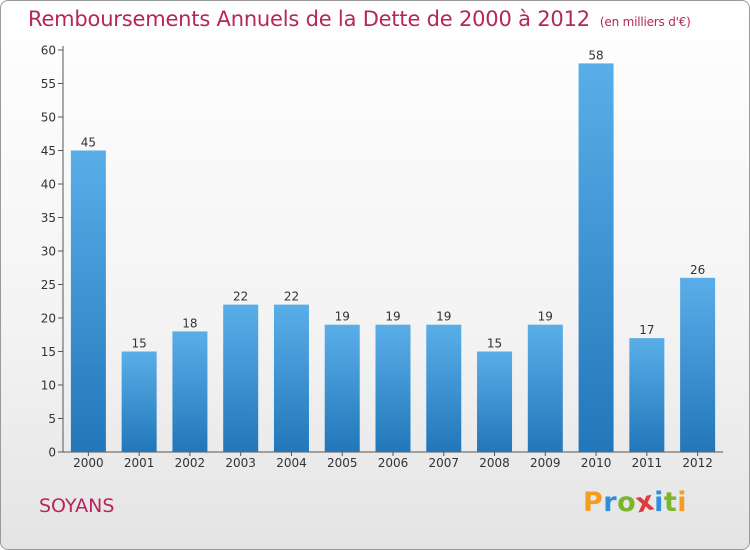 Image resolution: width=750 pixels, height=550 pixels. Describe the element at coordinates (595, 55) in the screenshot. I see `data-label-2010: 58` at that location.